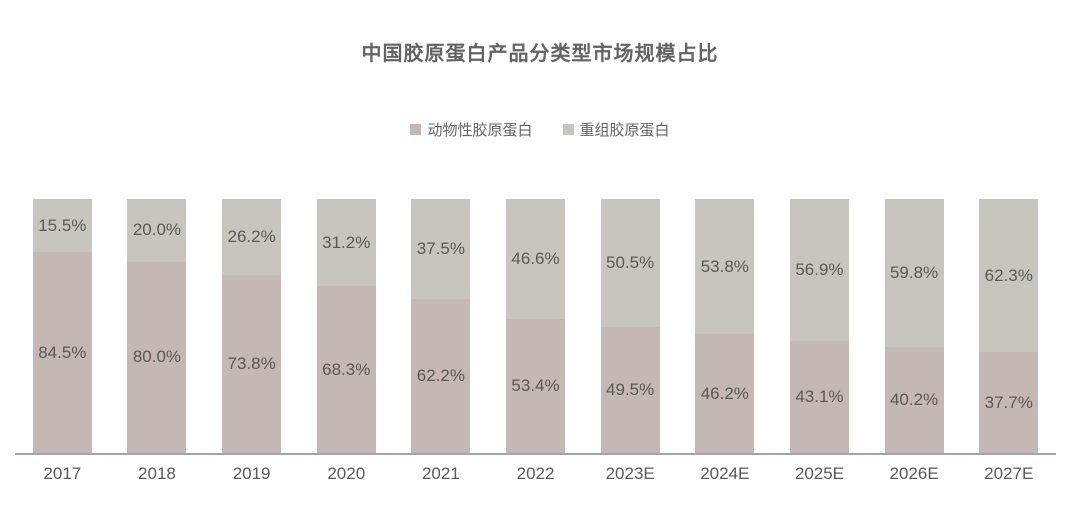 The image size is (1080, 515). I want to click on segment-animal-value-label: 37.7%, so click(1008, 402).